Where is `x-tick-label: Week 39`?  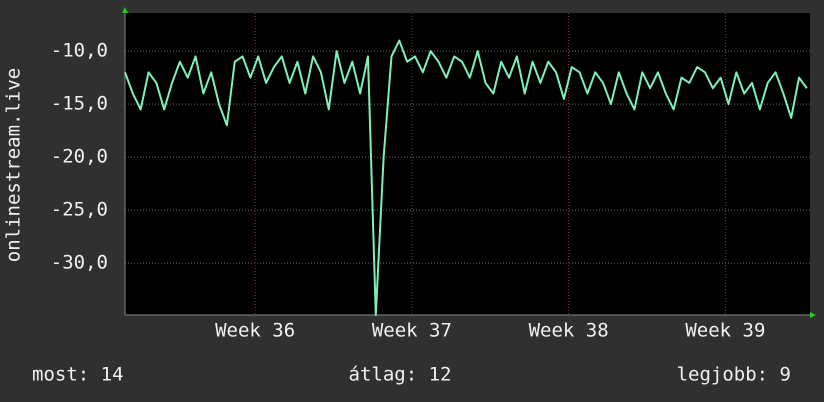 x-tick-label: Week 39 is located at coordinates (725, 331).